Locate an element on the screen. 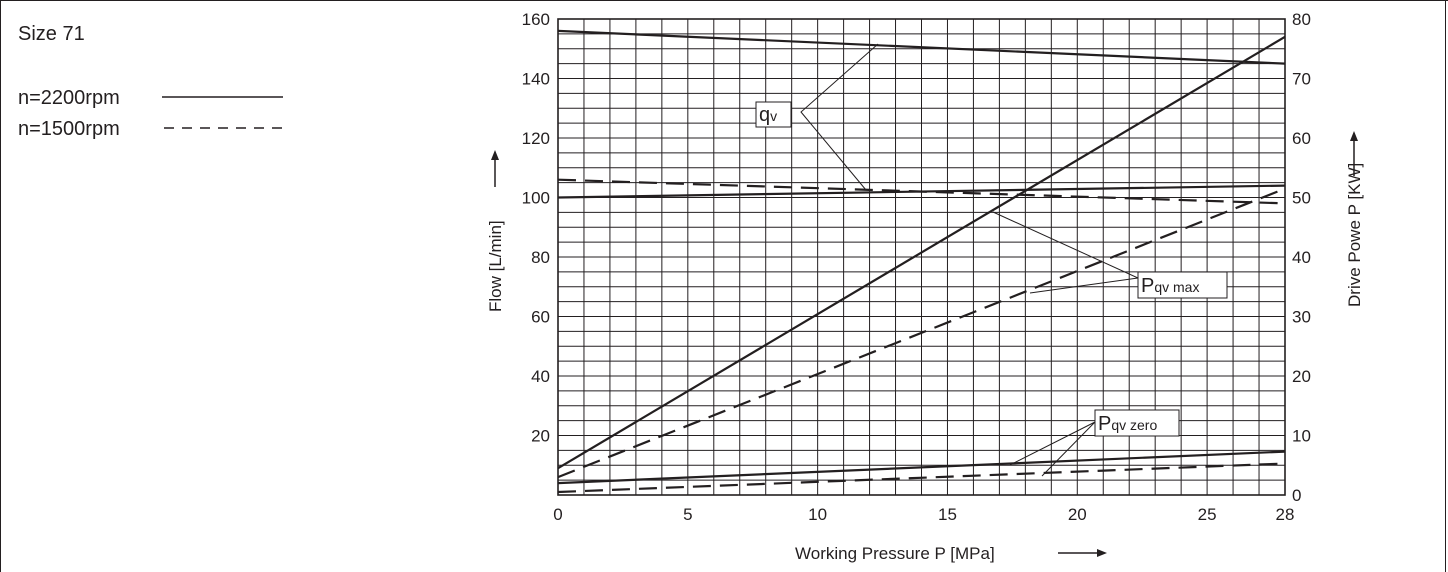 This screenshot has width=1448, height=572. y-left-tick-label: 80 is located at coordinates (540, 257).